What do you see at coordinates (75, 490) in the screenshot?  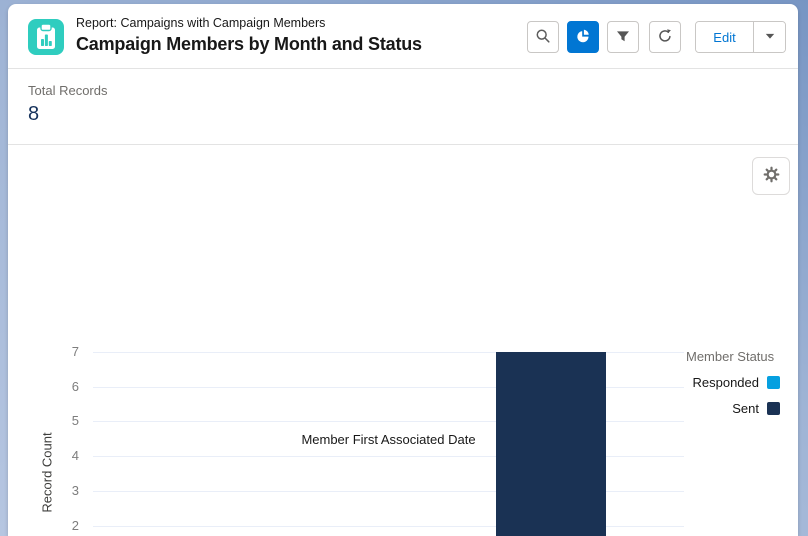 I see `y-tick-label: 3` at bounding box center [75, 490].